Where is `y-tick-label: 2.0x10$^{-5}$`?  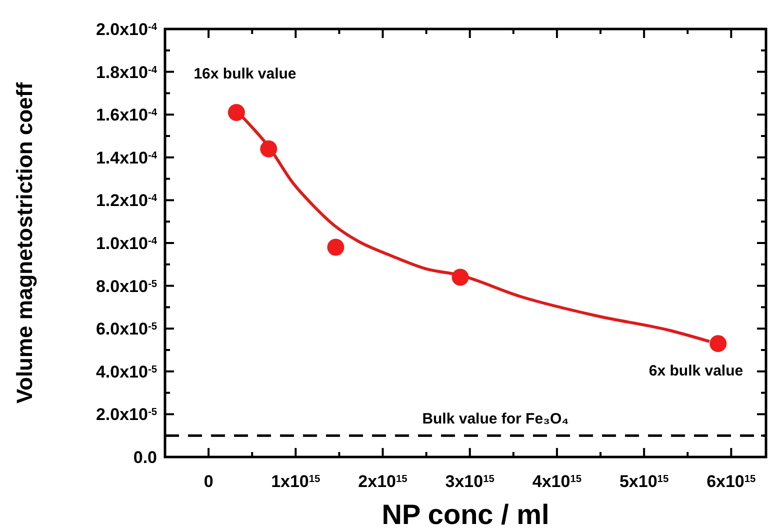 y-tick-label: 2.0x10$^{-5}$ is located at coordinates (127, 414).